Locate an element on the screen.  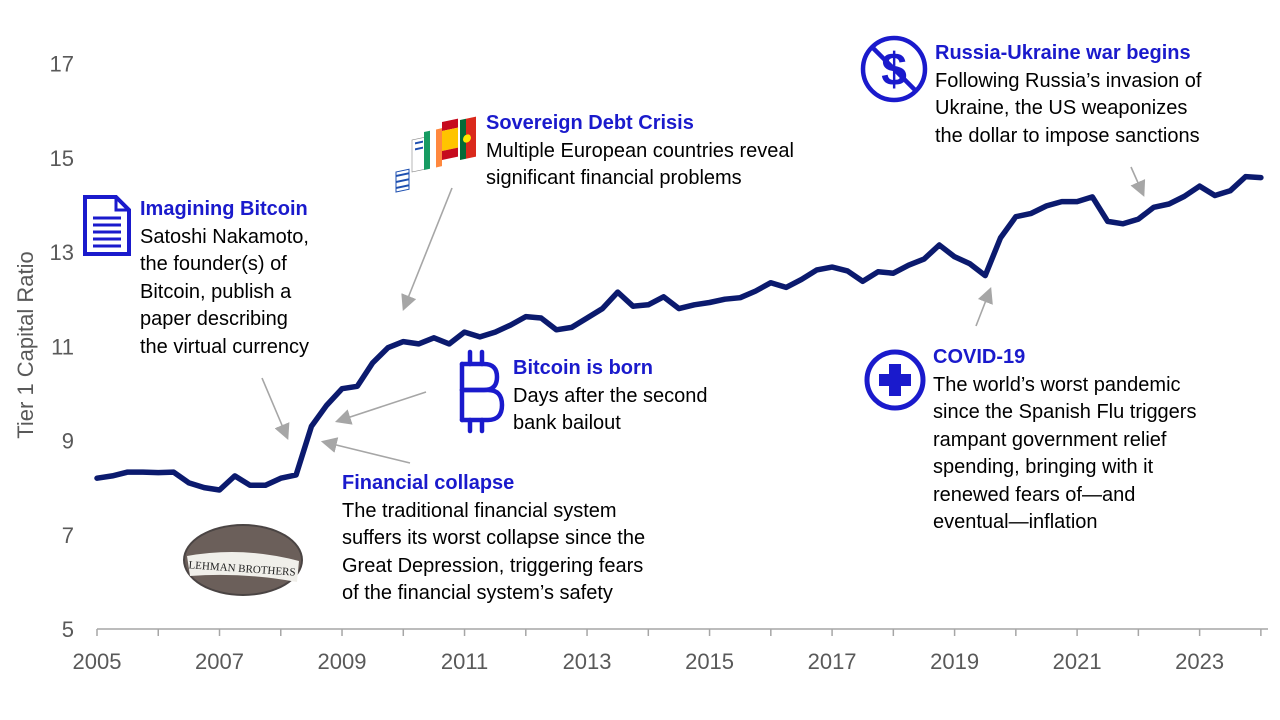
y-tick-label: 9 is located at coordinates (68, 441).